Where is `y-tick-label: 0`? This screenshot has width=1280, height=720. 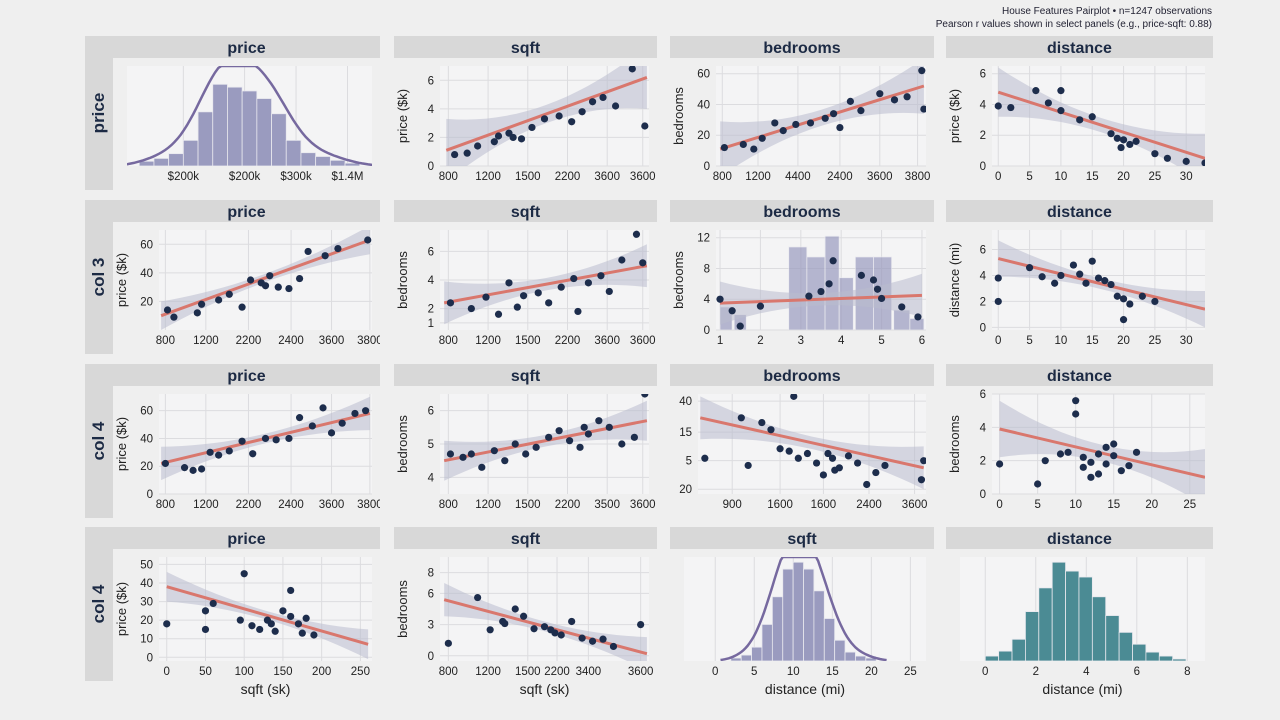 y-tick-label: 0 is located at coordinates (983, 495).